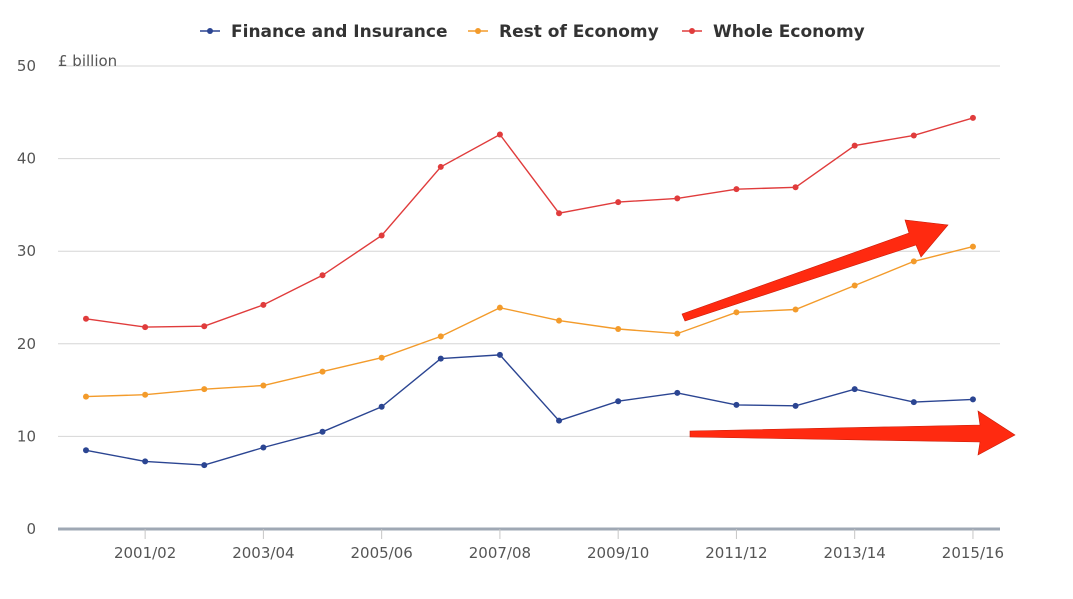  I want to click on y-tick-label: 40, so click(26, 159).